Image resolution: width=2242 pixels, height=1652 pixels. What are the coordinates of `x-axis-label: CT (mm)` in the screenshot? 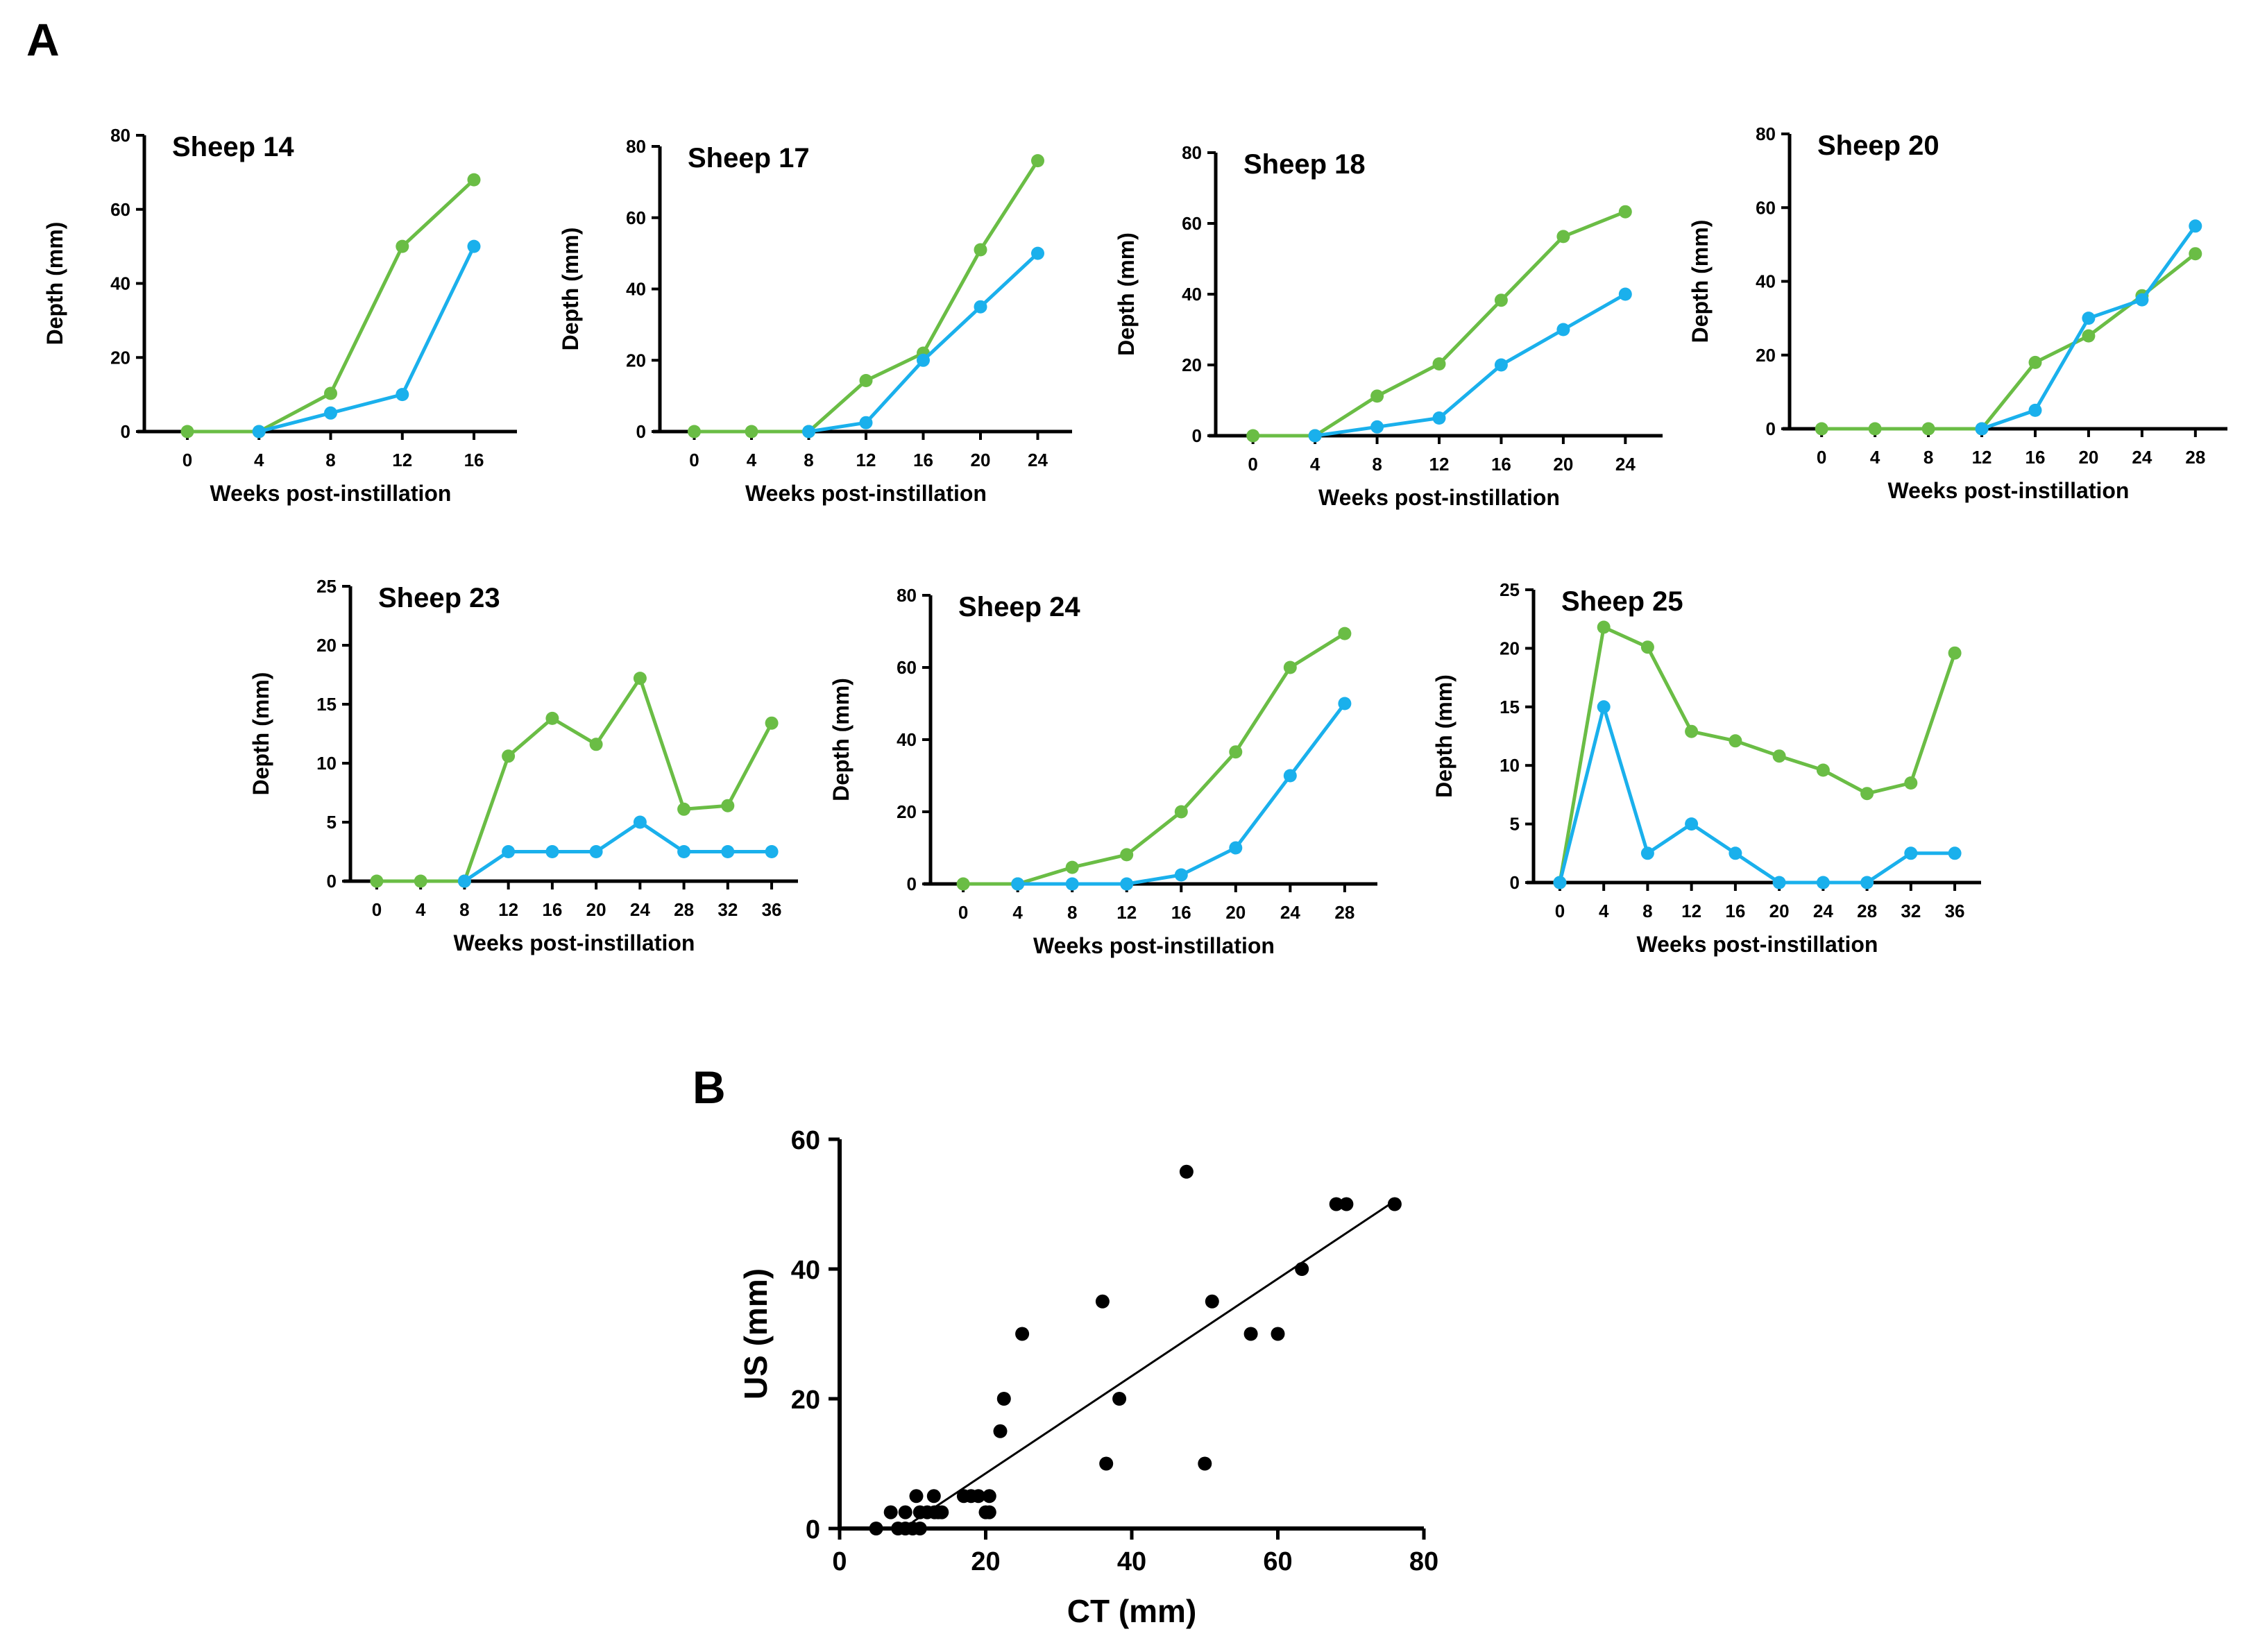 It's located at (1132, 1611).